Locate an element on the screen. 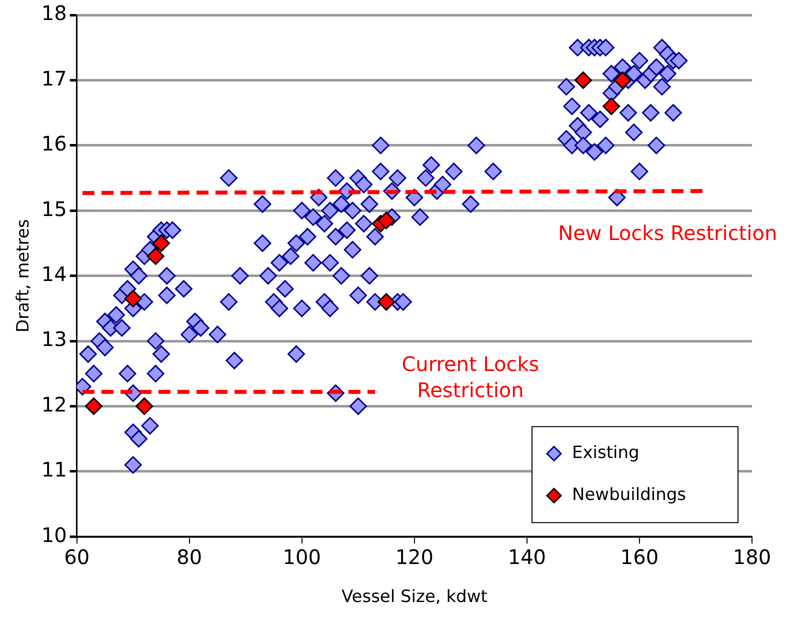 This screenshot has width=812, height=622. y-tick-label: 15 is located at coordinates (54, 208).